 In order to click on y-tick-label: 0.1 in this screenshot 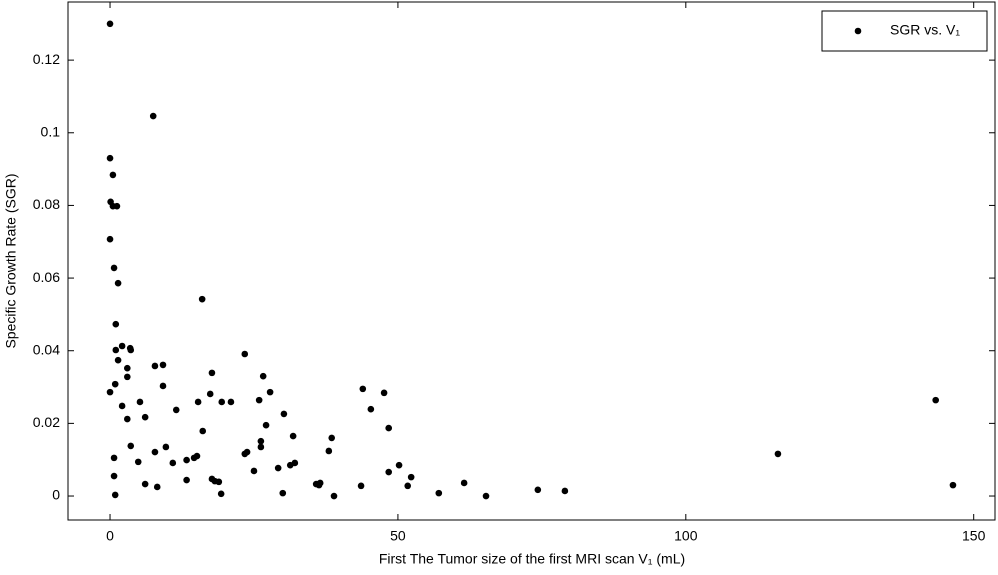, I will do `click(51, 131)`.